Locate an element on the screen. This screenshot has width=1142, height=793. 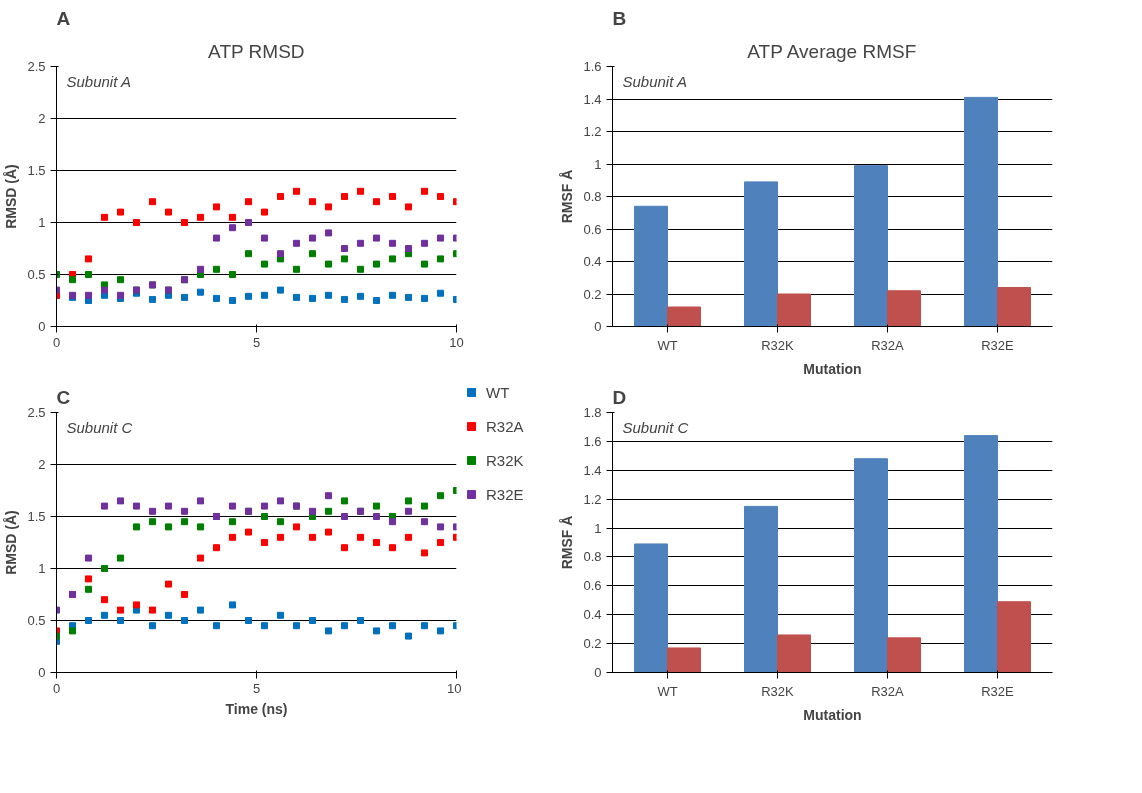
legend-label: WT is located at coordinates (498, 392).